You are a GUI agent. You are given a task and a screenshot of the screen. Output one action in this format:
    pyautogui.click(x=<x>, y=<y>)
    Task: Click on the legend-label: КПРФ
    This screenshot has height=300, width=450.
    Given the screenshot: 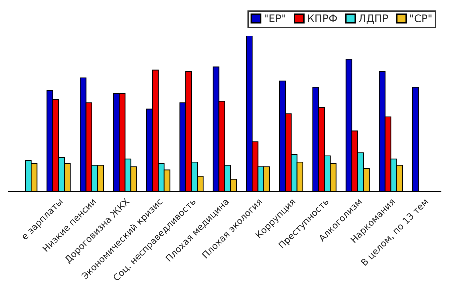 What is the action you would take?
    pyautogui.click(x=323, y=18)
    